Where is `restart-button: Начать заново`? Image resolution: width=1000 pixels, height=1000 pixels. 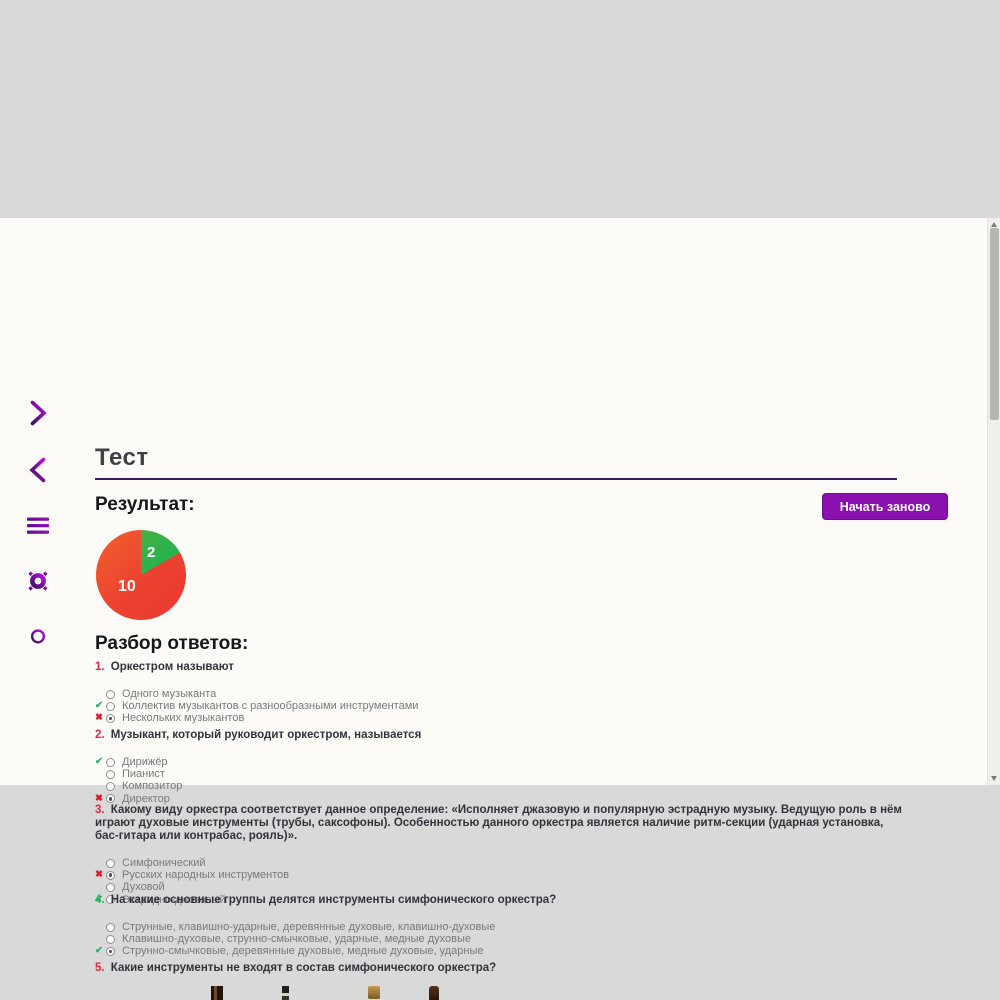
restart-button: Начать заново is located at coordinates (885, 506).